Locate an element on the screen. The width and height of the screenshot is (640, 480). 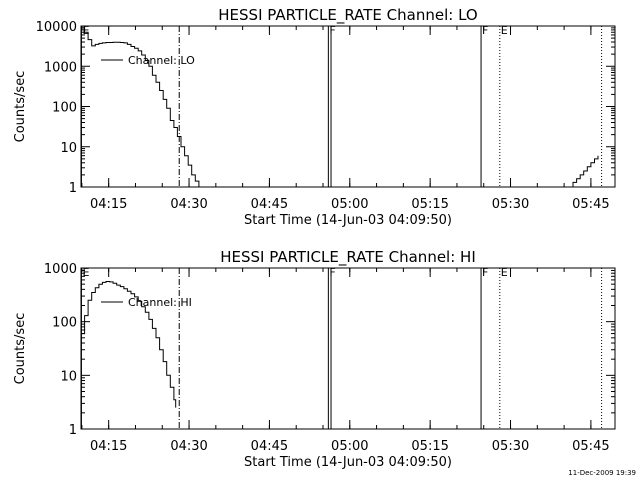
legend-label: Channel: HI is located at coordinates (160, 302).